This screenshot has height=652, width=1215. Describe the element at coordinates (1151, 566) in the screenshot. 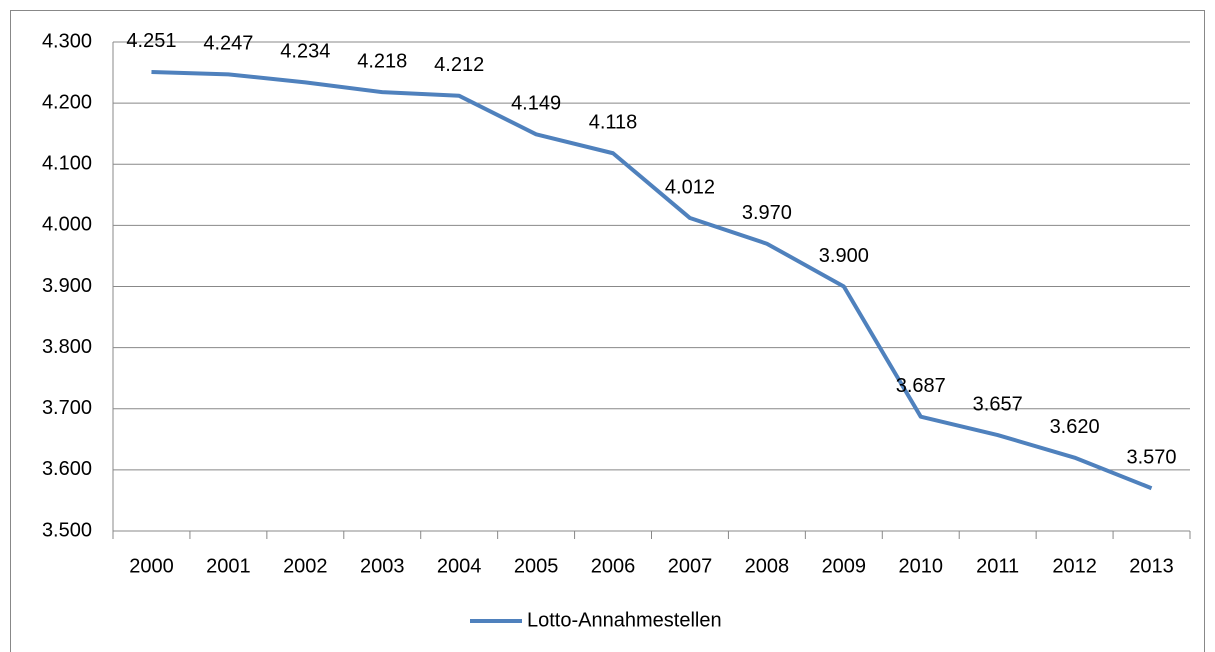

I see `x-tick-label: 2013` at that location.